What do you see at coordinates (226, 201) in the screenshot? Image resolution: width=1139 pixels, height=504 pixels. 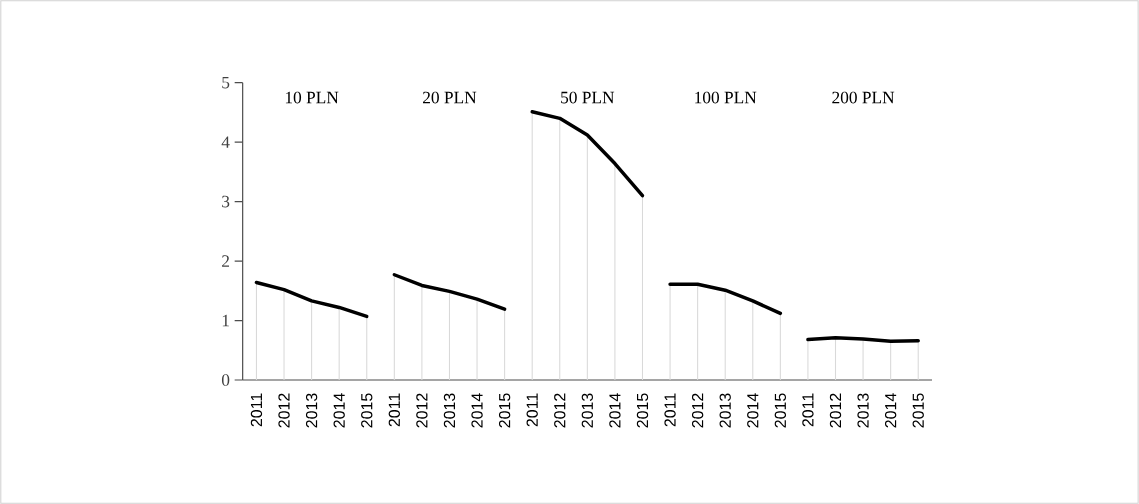 I see `y-tick-label: 3` at bounding box center [226, 201].